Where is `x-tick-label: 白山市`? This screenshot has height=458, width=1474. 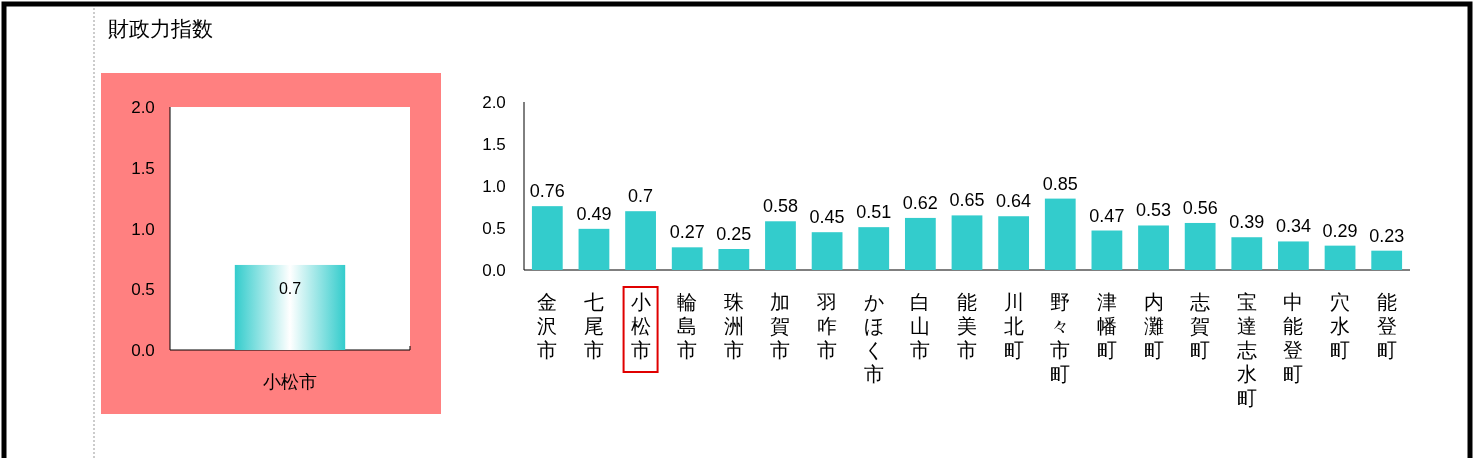 x-tick-label: 白山市 is located at coordinates (920, 326).